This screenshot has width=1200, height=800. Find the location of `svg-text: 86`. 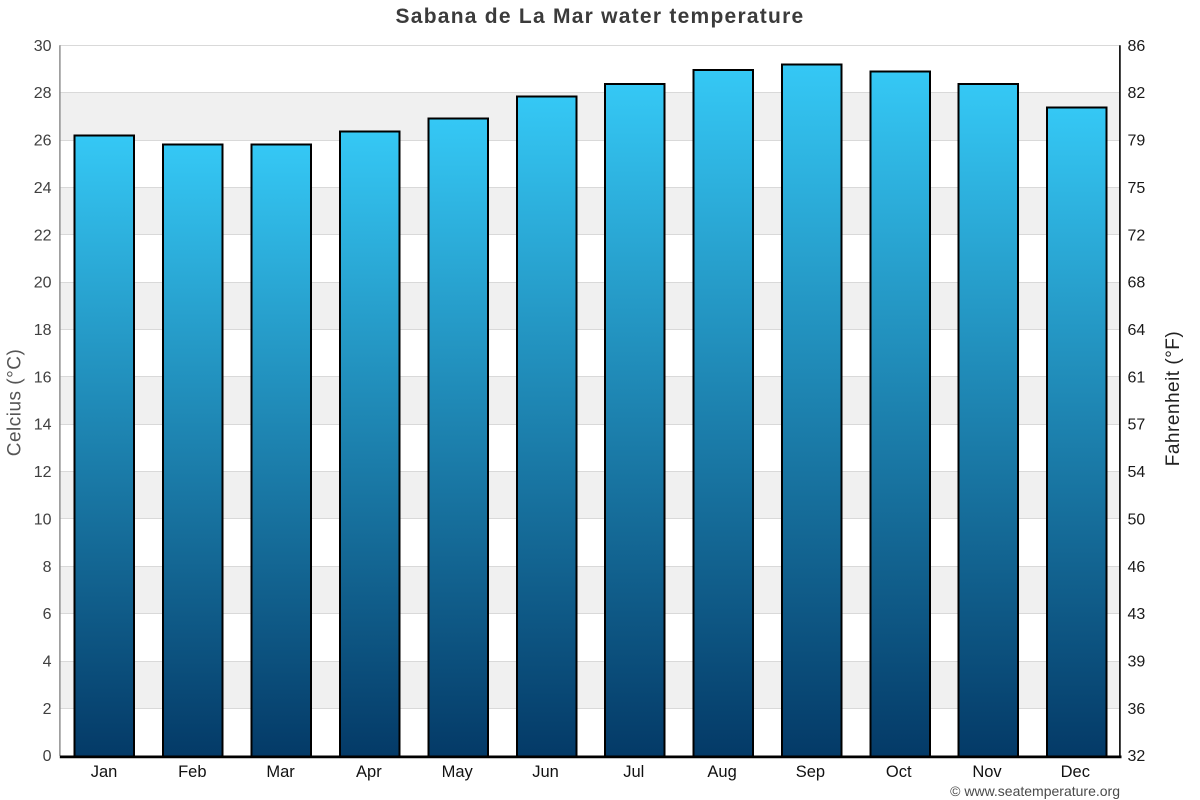

svg-text: 86 is located at coordinates (1137, 46).